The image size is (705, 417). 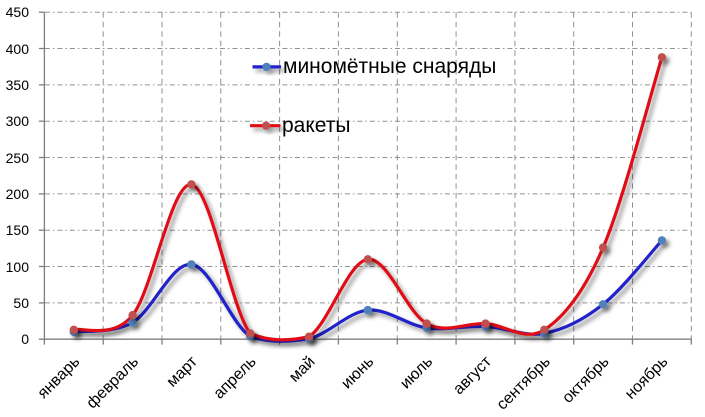 I want to click on svg-text: август, so click(x=472, y=375).